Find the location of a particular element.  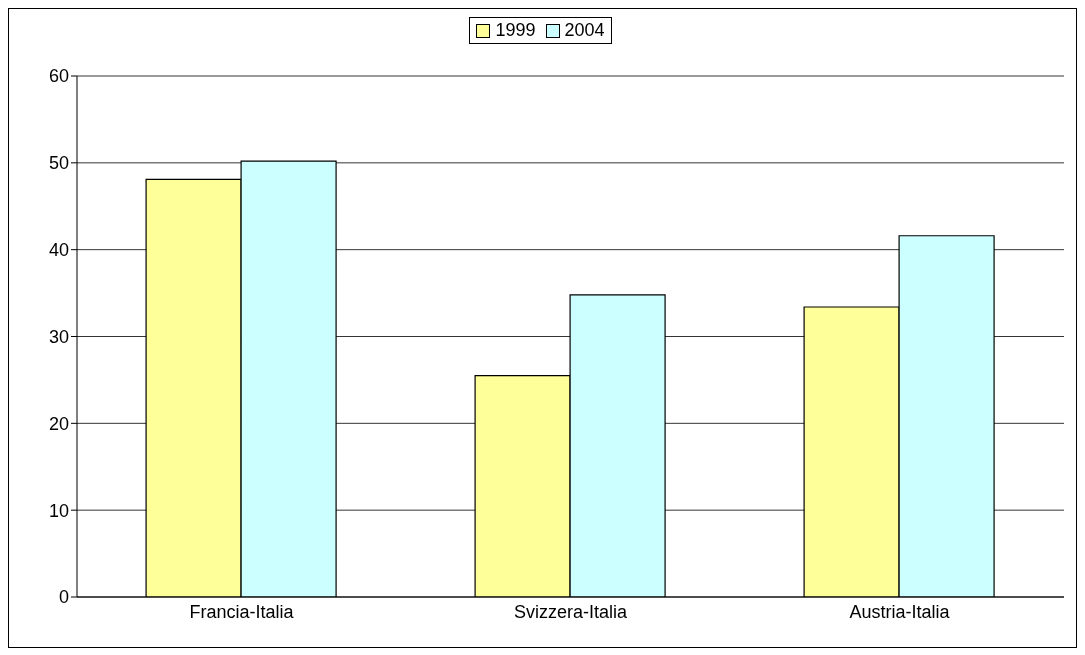

x-tick-label: Francia-Italia is located at coordinates (242, 611).